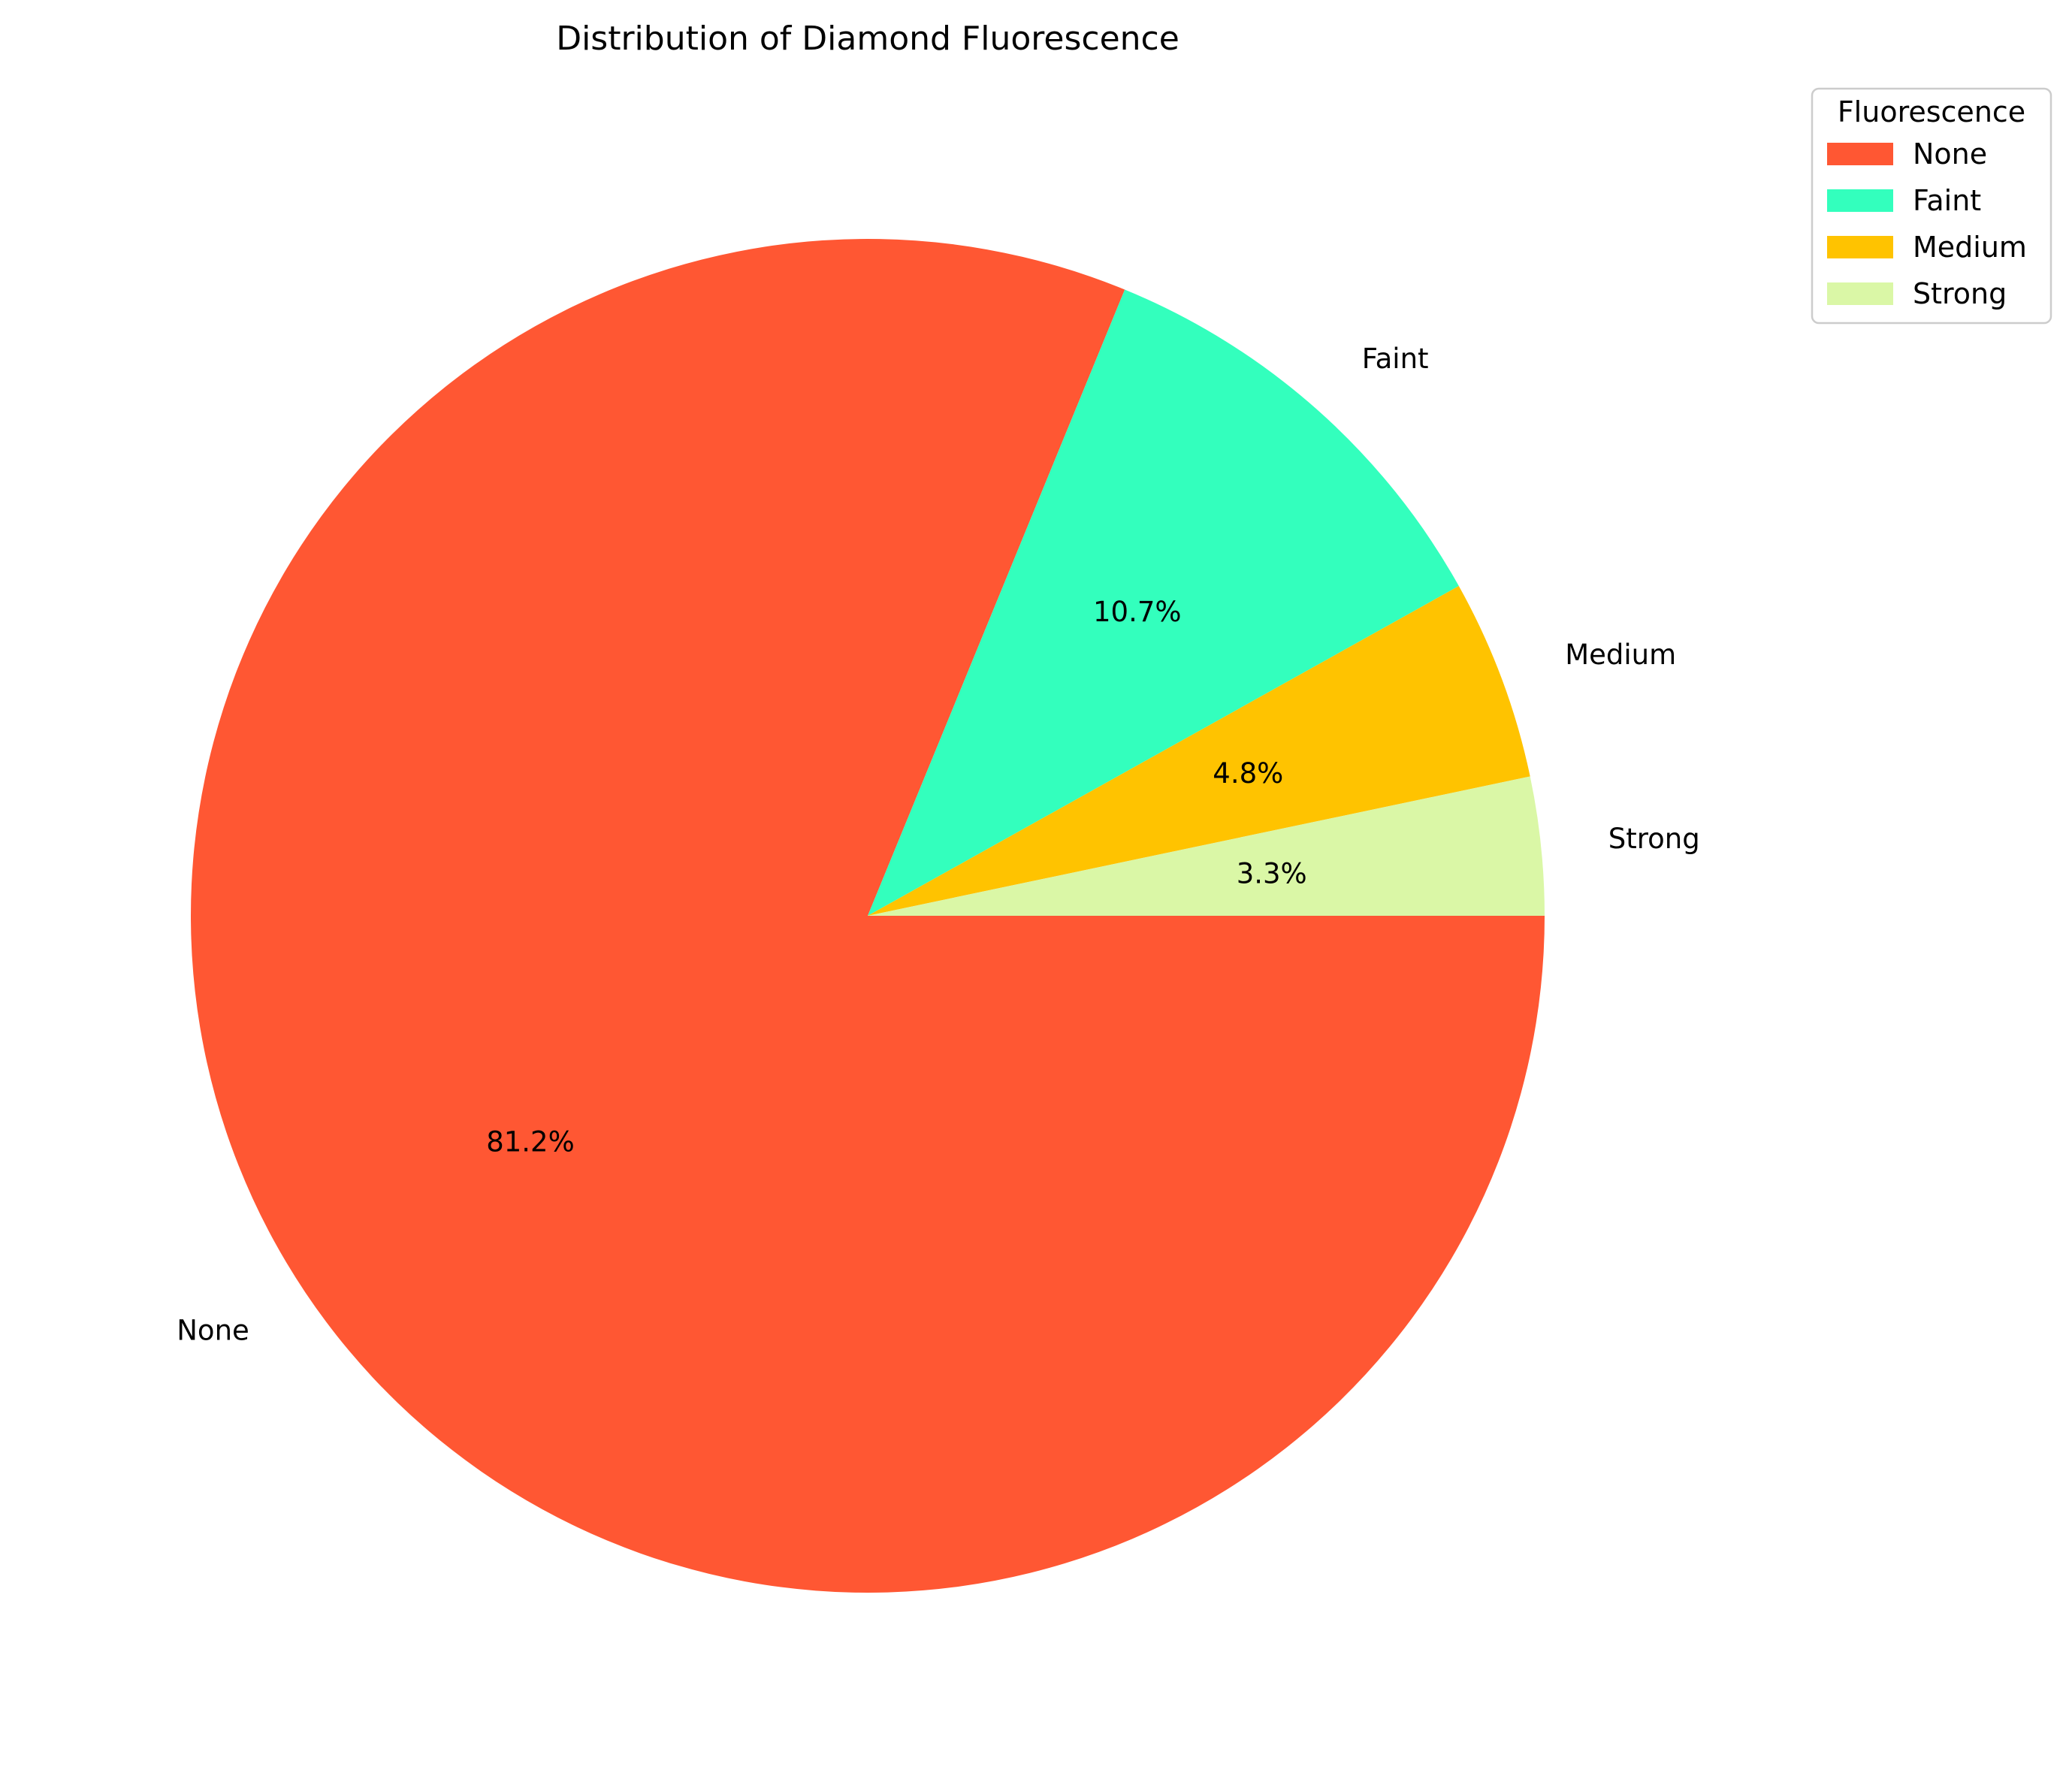 The image size is (2072, 1785). I want to click on pie-slice-faint, so click(1163, 602).